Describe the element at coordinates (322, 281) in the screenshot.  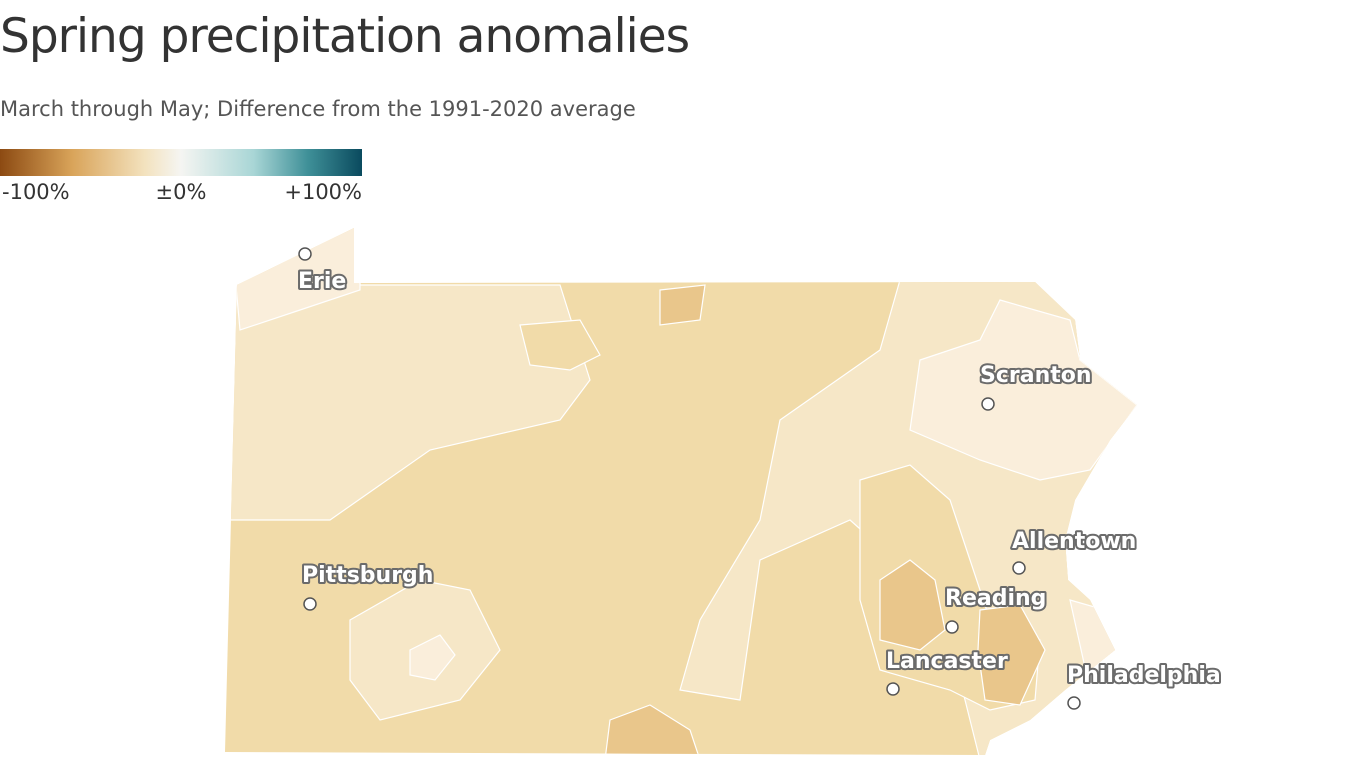
I see `city-label: Erie` at that location.